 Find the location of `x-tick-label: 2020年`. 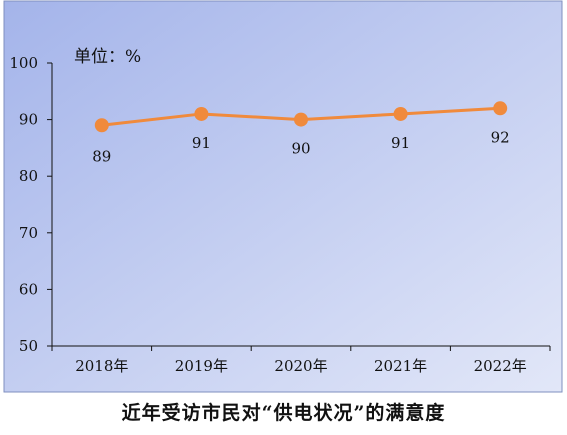

x-tick-label: 2020年 is located at coordinates (300, 366).